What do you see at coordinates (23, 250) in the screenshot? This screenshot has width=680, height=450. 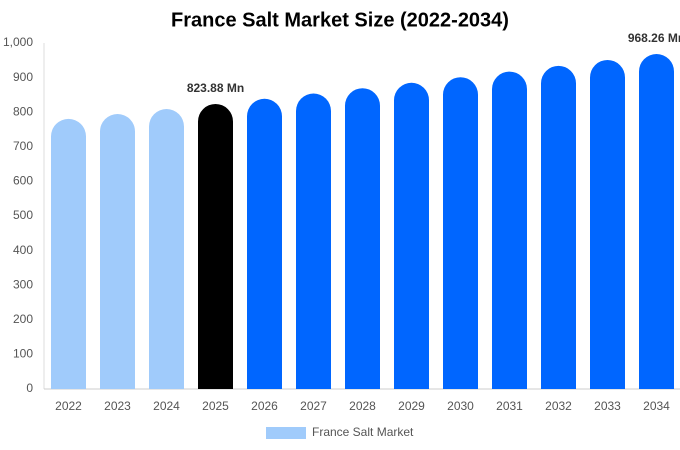 I see `y-tick-label: 400` at bounding box center [23, 250].